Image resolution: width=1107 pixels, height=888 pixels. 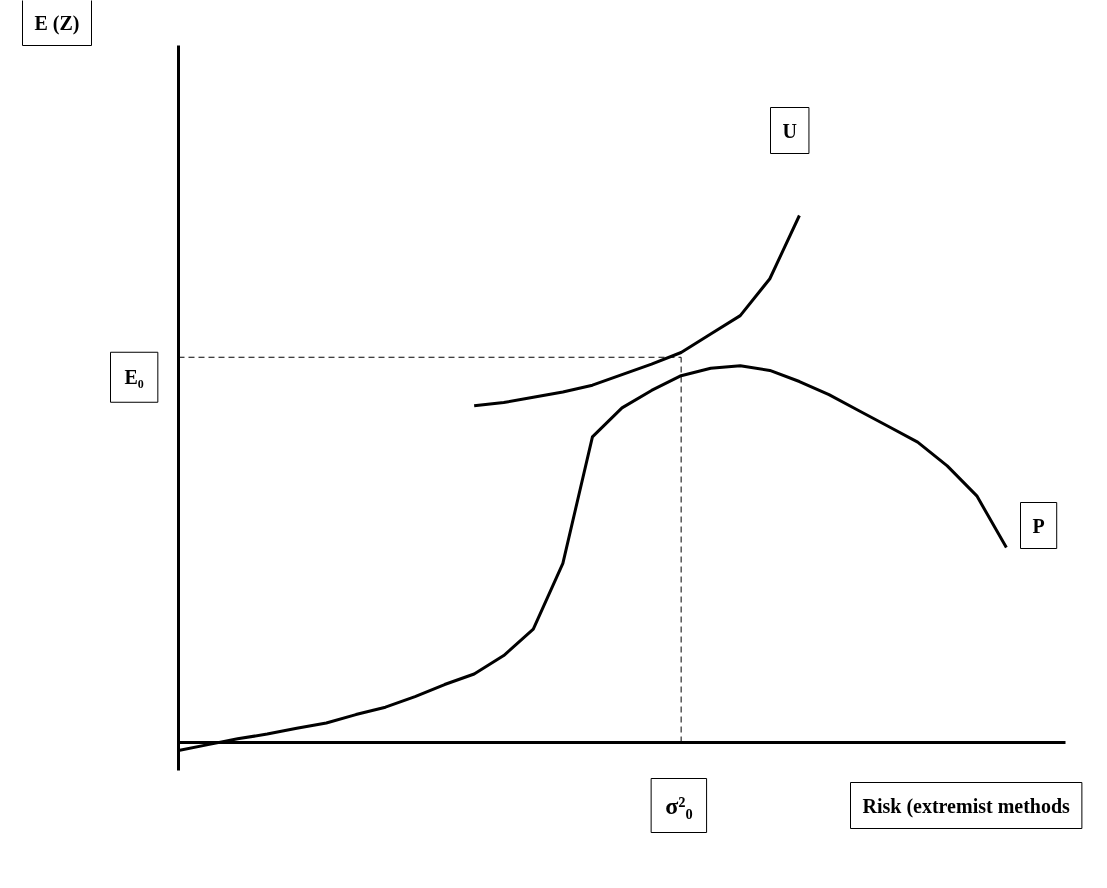 What do you see at coordinates (679, 805) in the screenshot?
I see `text: σ²₀` at bounding box center [679, 805].